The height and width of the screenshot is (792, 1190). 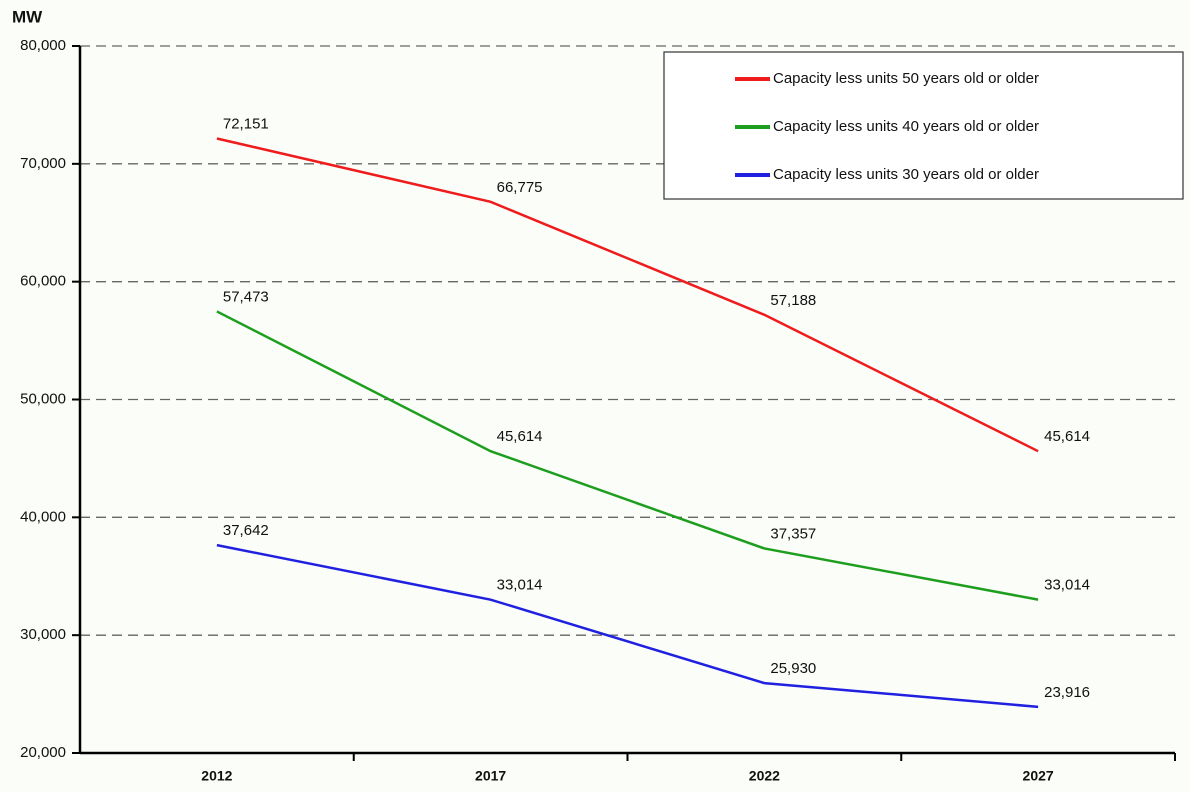 What do you see at coordinates (1067, 692) in the screenshot?
I see `data-label: 23,916` at bounding box center [1067, 692].